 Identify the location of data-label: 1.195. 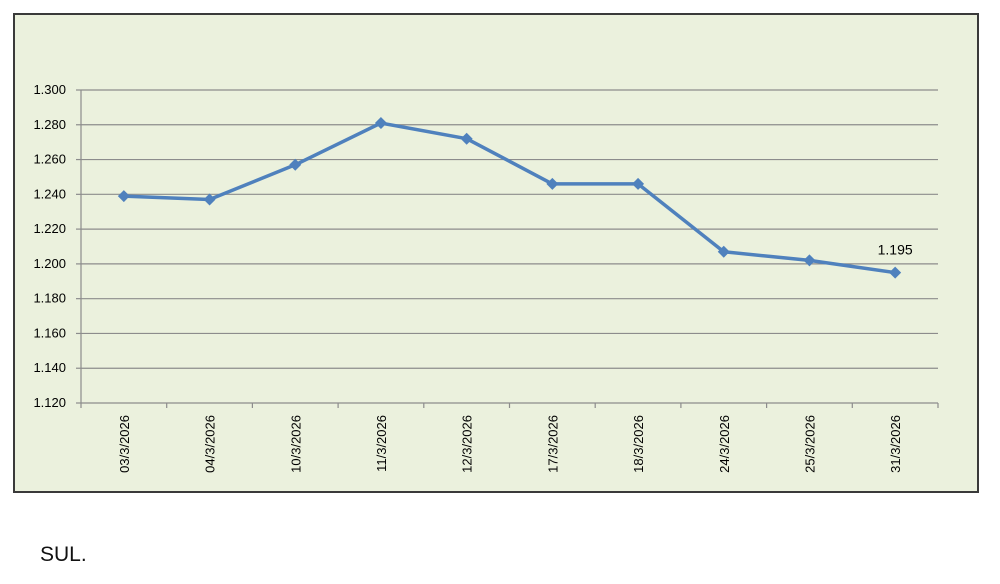
(895, 250).